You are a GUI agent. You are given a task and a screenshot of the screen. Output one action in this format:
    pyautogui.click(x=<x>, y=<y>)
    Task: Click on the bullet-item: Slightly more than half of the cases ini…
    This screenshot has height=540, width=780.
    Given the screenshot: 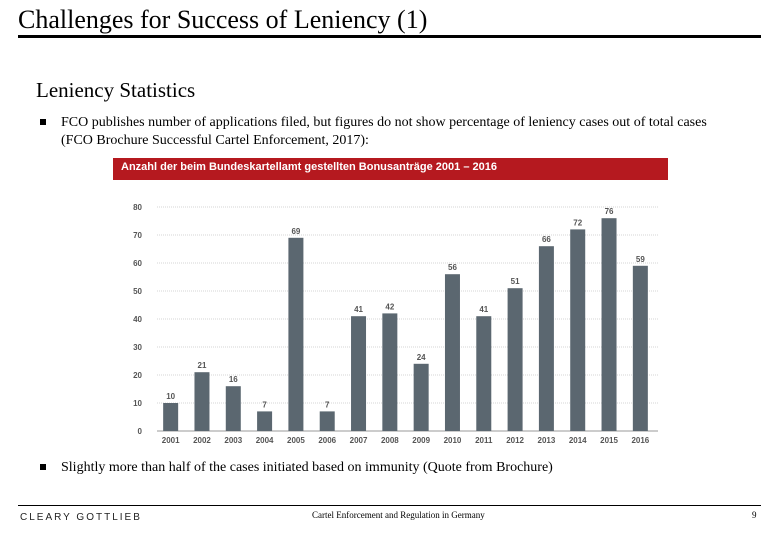 What is the action you would take?
    pyautogui.click(x=385, y=468)
    